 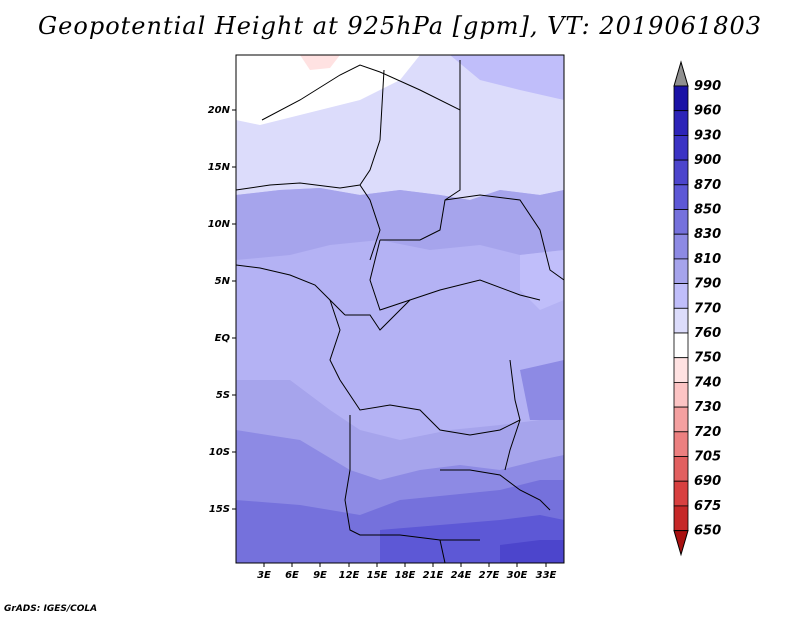 I want to click on lat-label: 5N, so click(x=223, y=281).